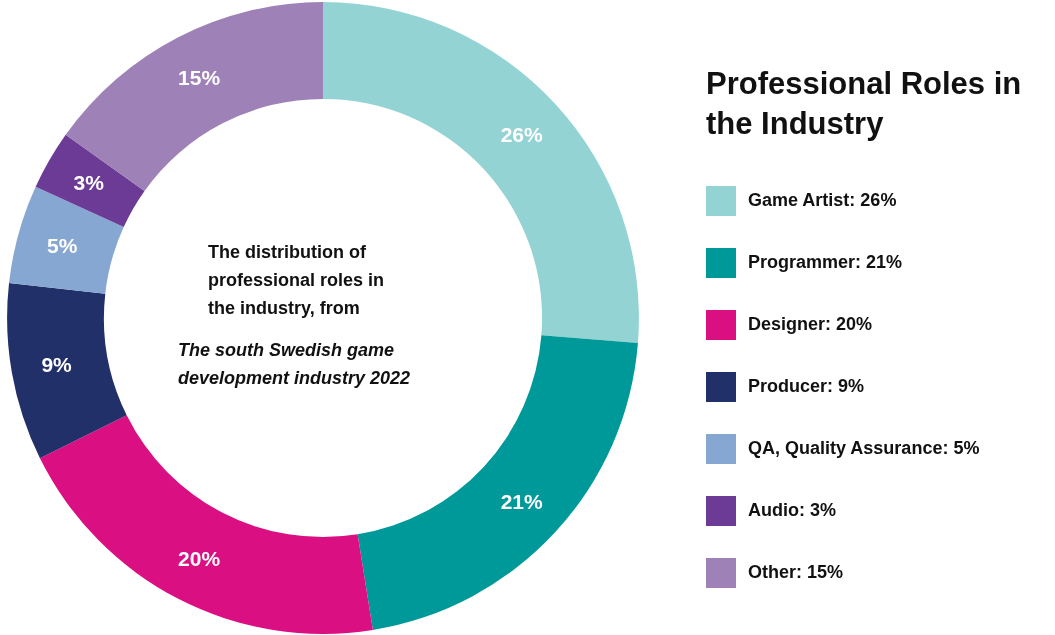  What do you see at coordinates (864, 448) in the screenshot?
I see `legend-label: QA, Quality Assurance: 5%` at bounding box center [864, 448].